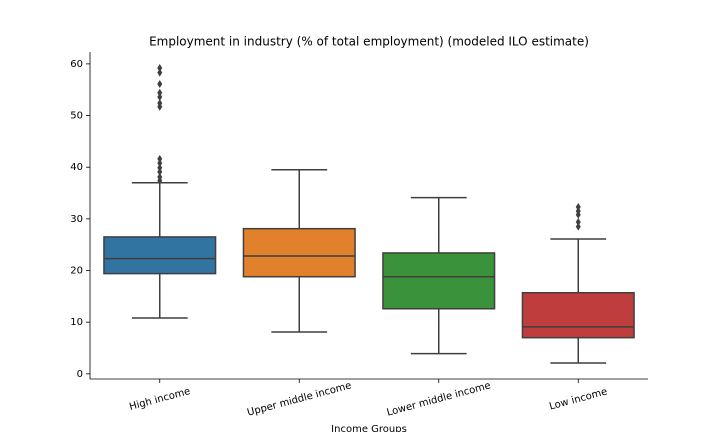  Describe the element at coordinates (76, 322) in the screenshot. I see `y-tick-label: 10` at that location.